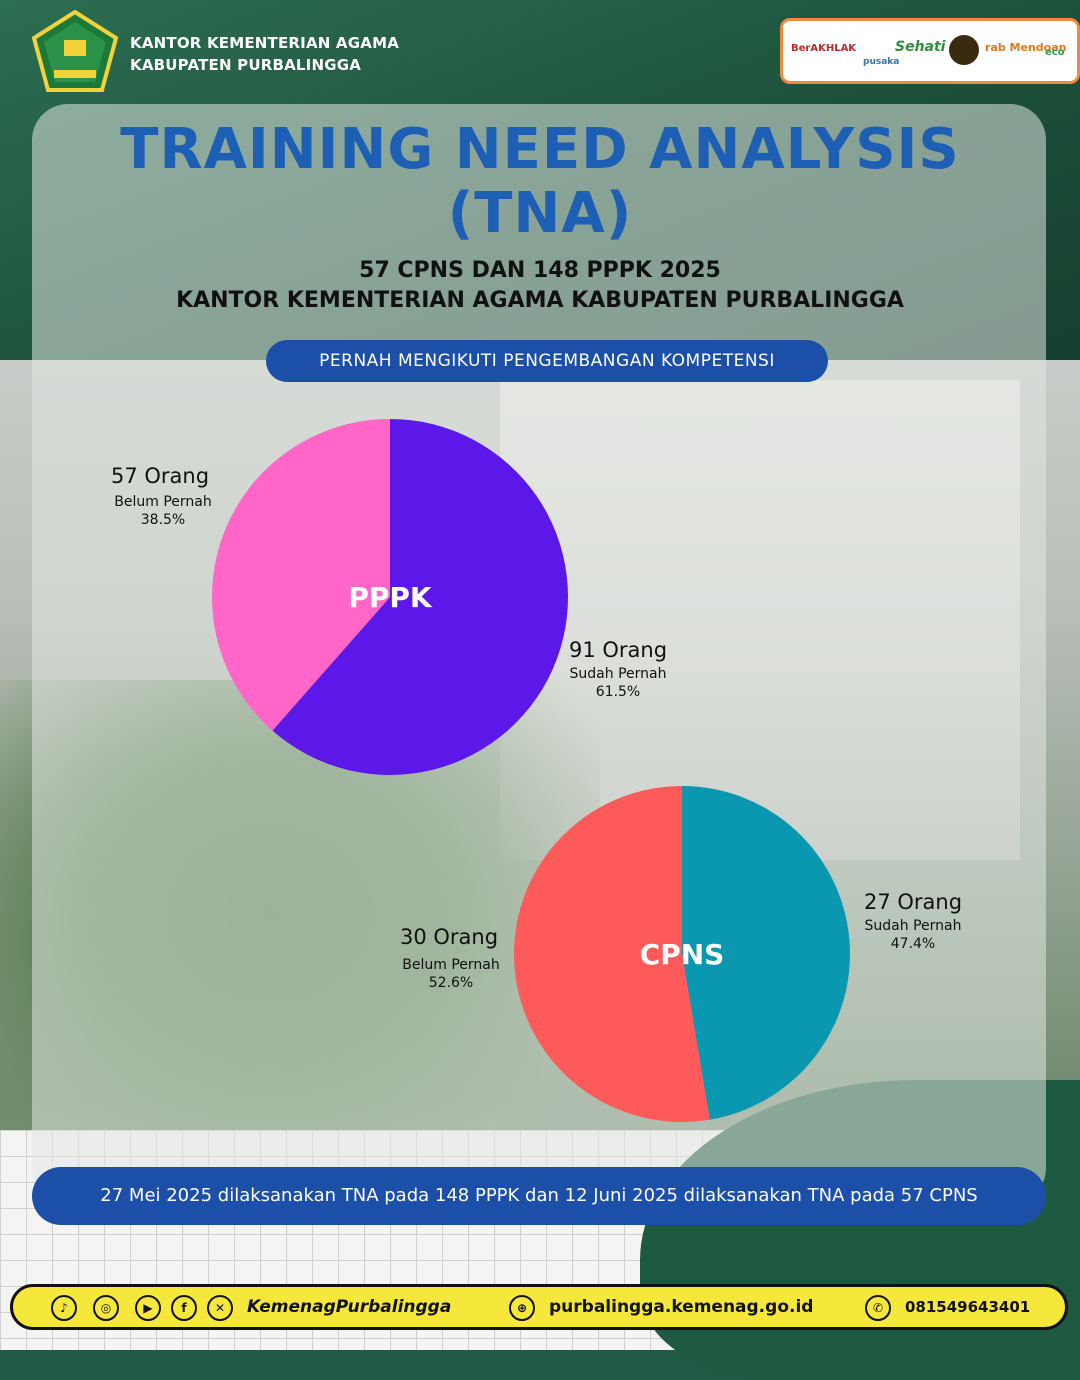  I want to click on subtitle-line1: 57 CPNS DAN 148 PPPK 2025, so click(540, 270).